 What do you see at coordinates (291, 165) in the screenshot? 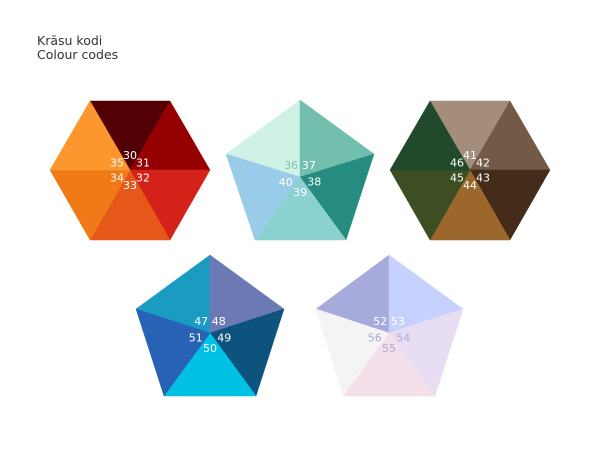
I see `colour-code-label: 36` at bounding box center [291, 165].